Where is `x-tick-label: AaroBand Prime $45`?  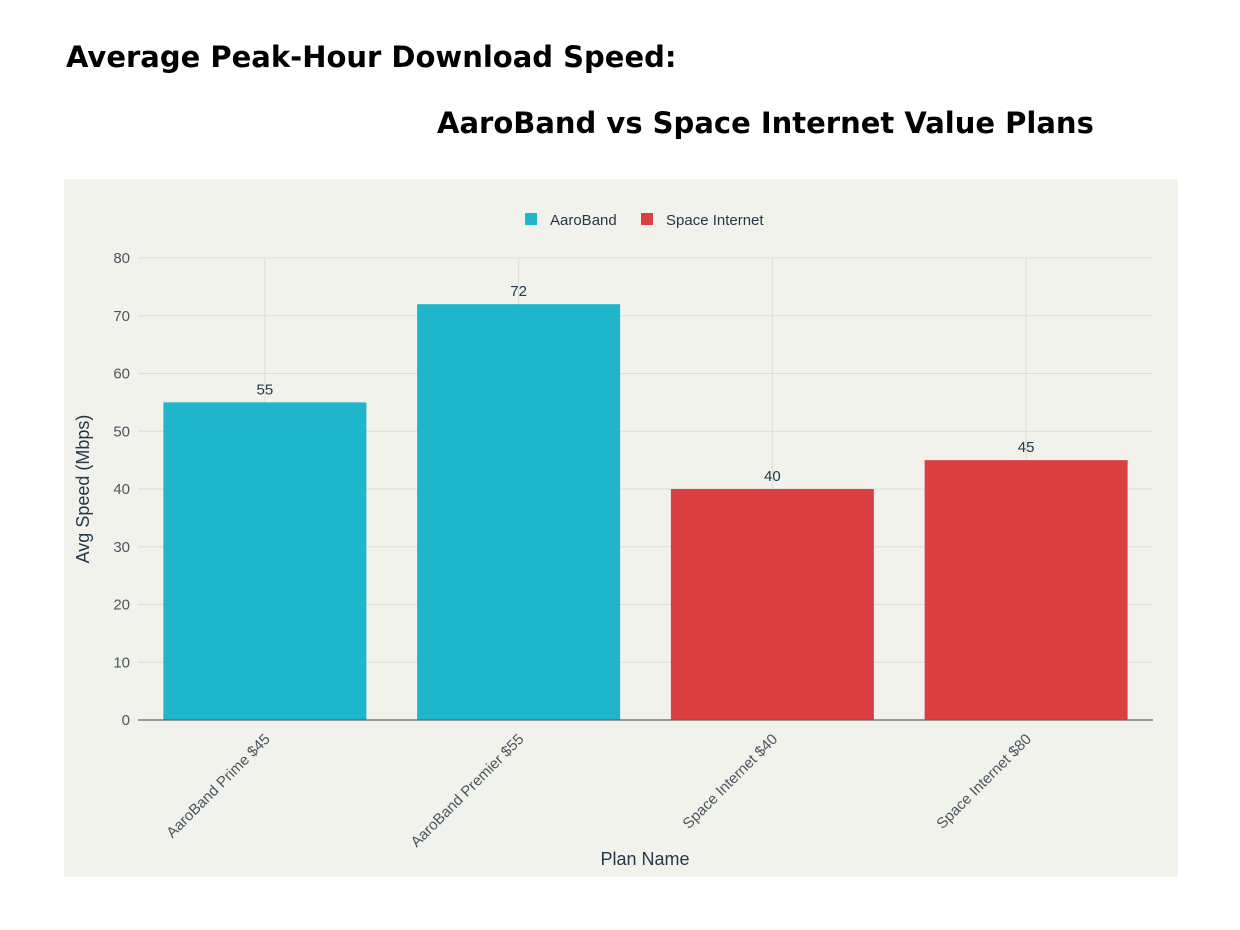
x-tick-label: AaroBand Prime $45 is located at coordinates (218, 786).